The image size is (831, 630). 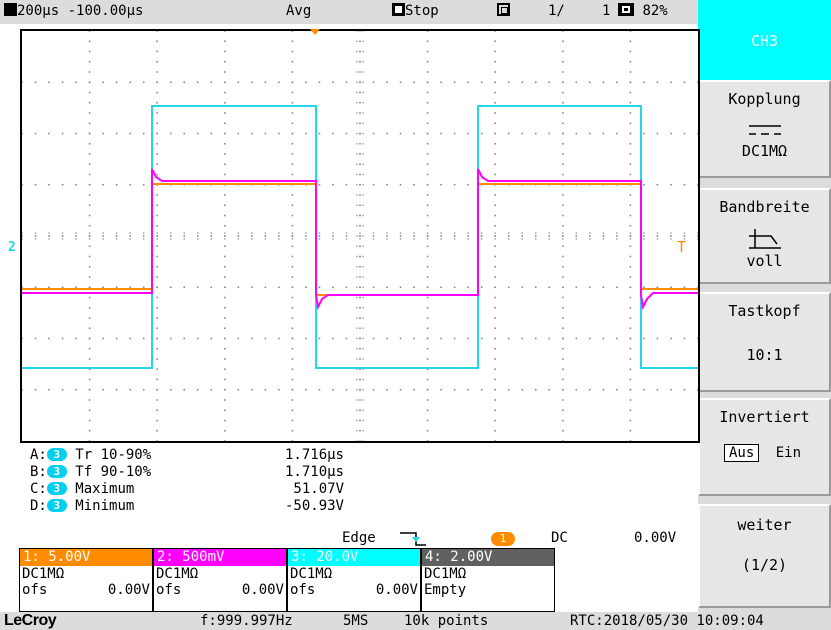 I want to click on invert-softkey: Invertiert Aus Ein, so click(x=764, y=447).